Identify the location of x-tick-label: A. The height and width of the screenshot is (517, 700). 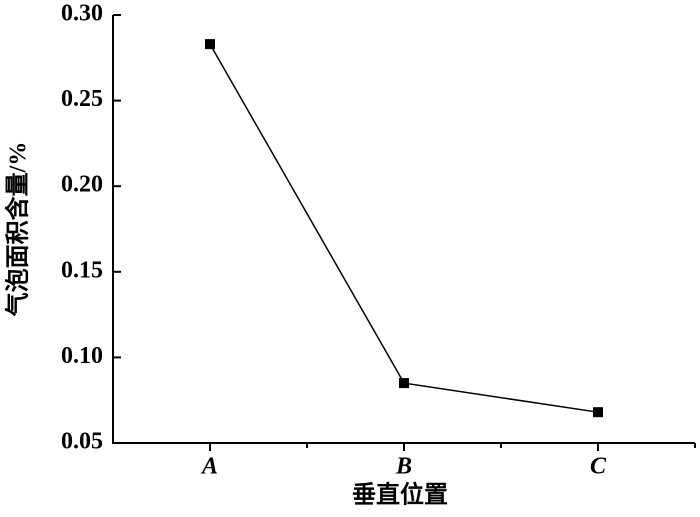
(209, 467).